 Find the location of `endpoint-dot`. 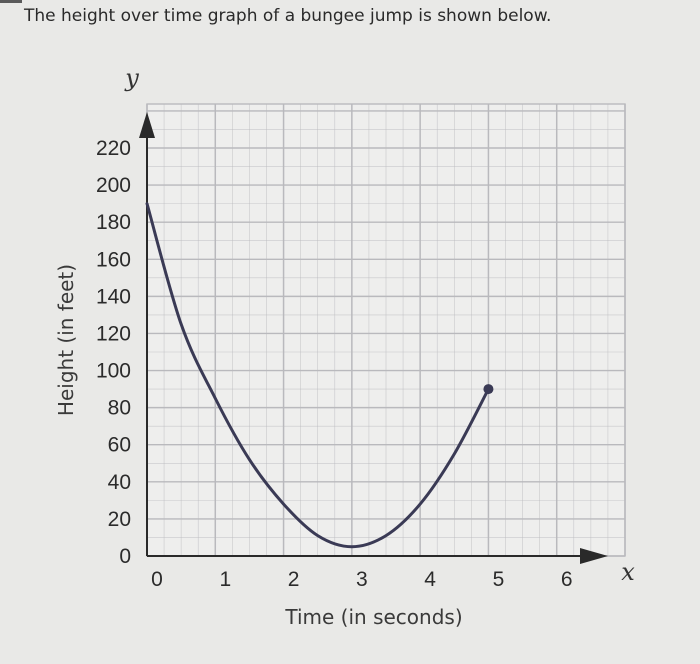

endpoint-dot is located at coordinates (488, 389).